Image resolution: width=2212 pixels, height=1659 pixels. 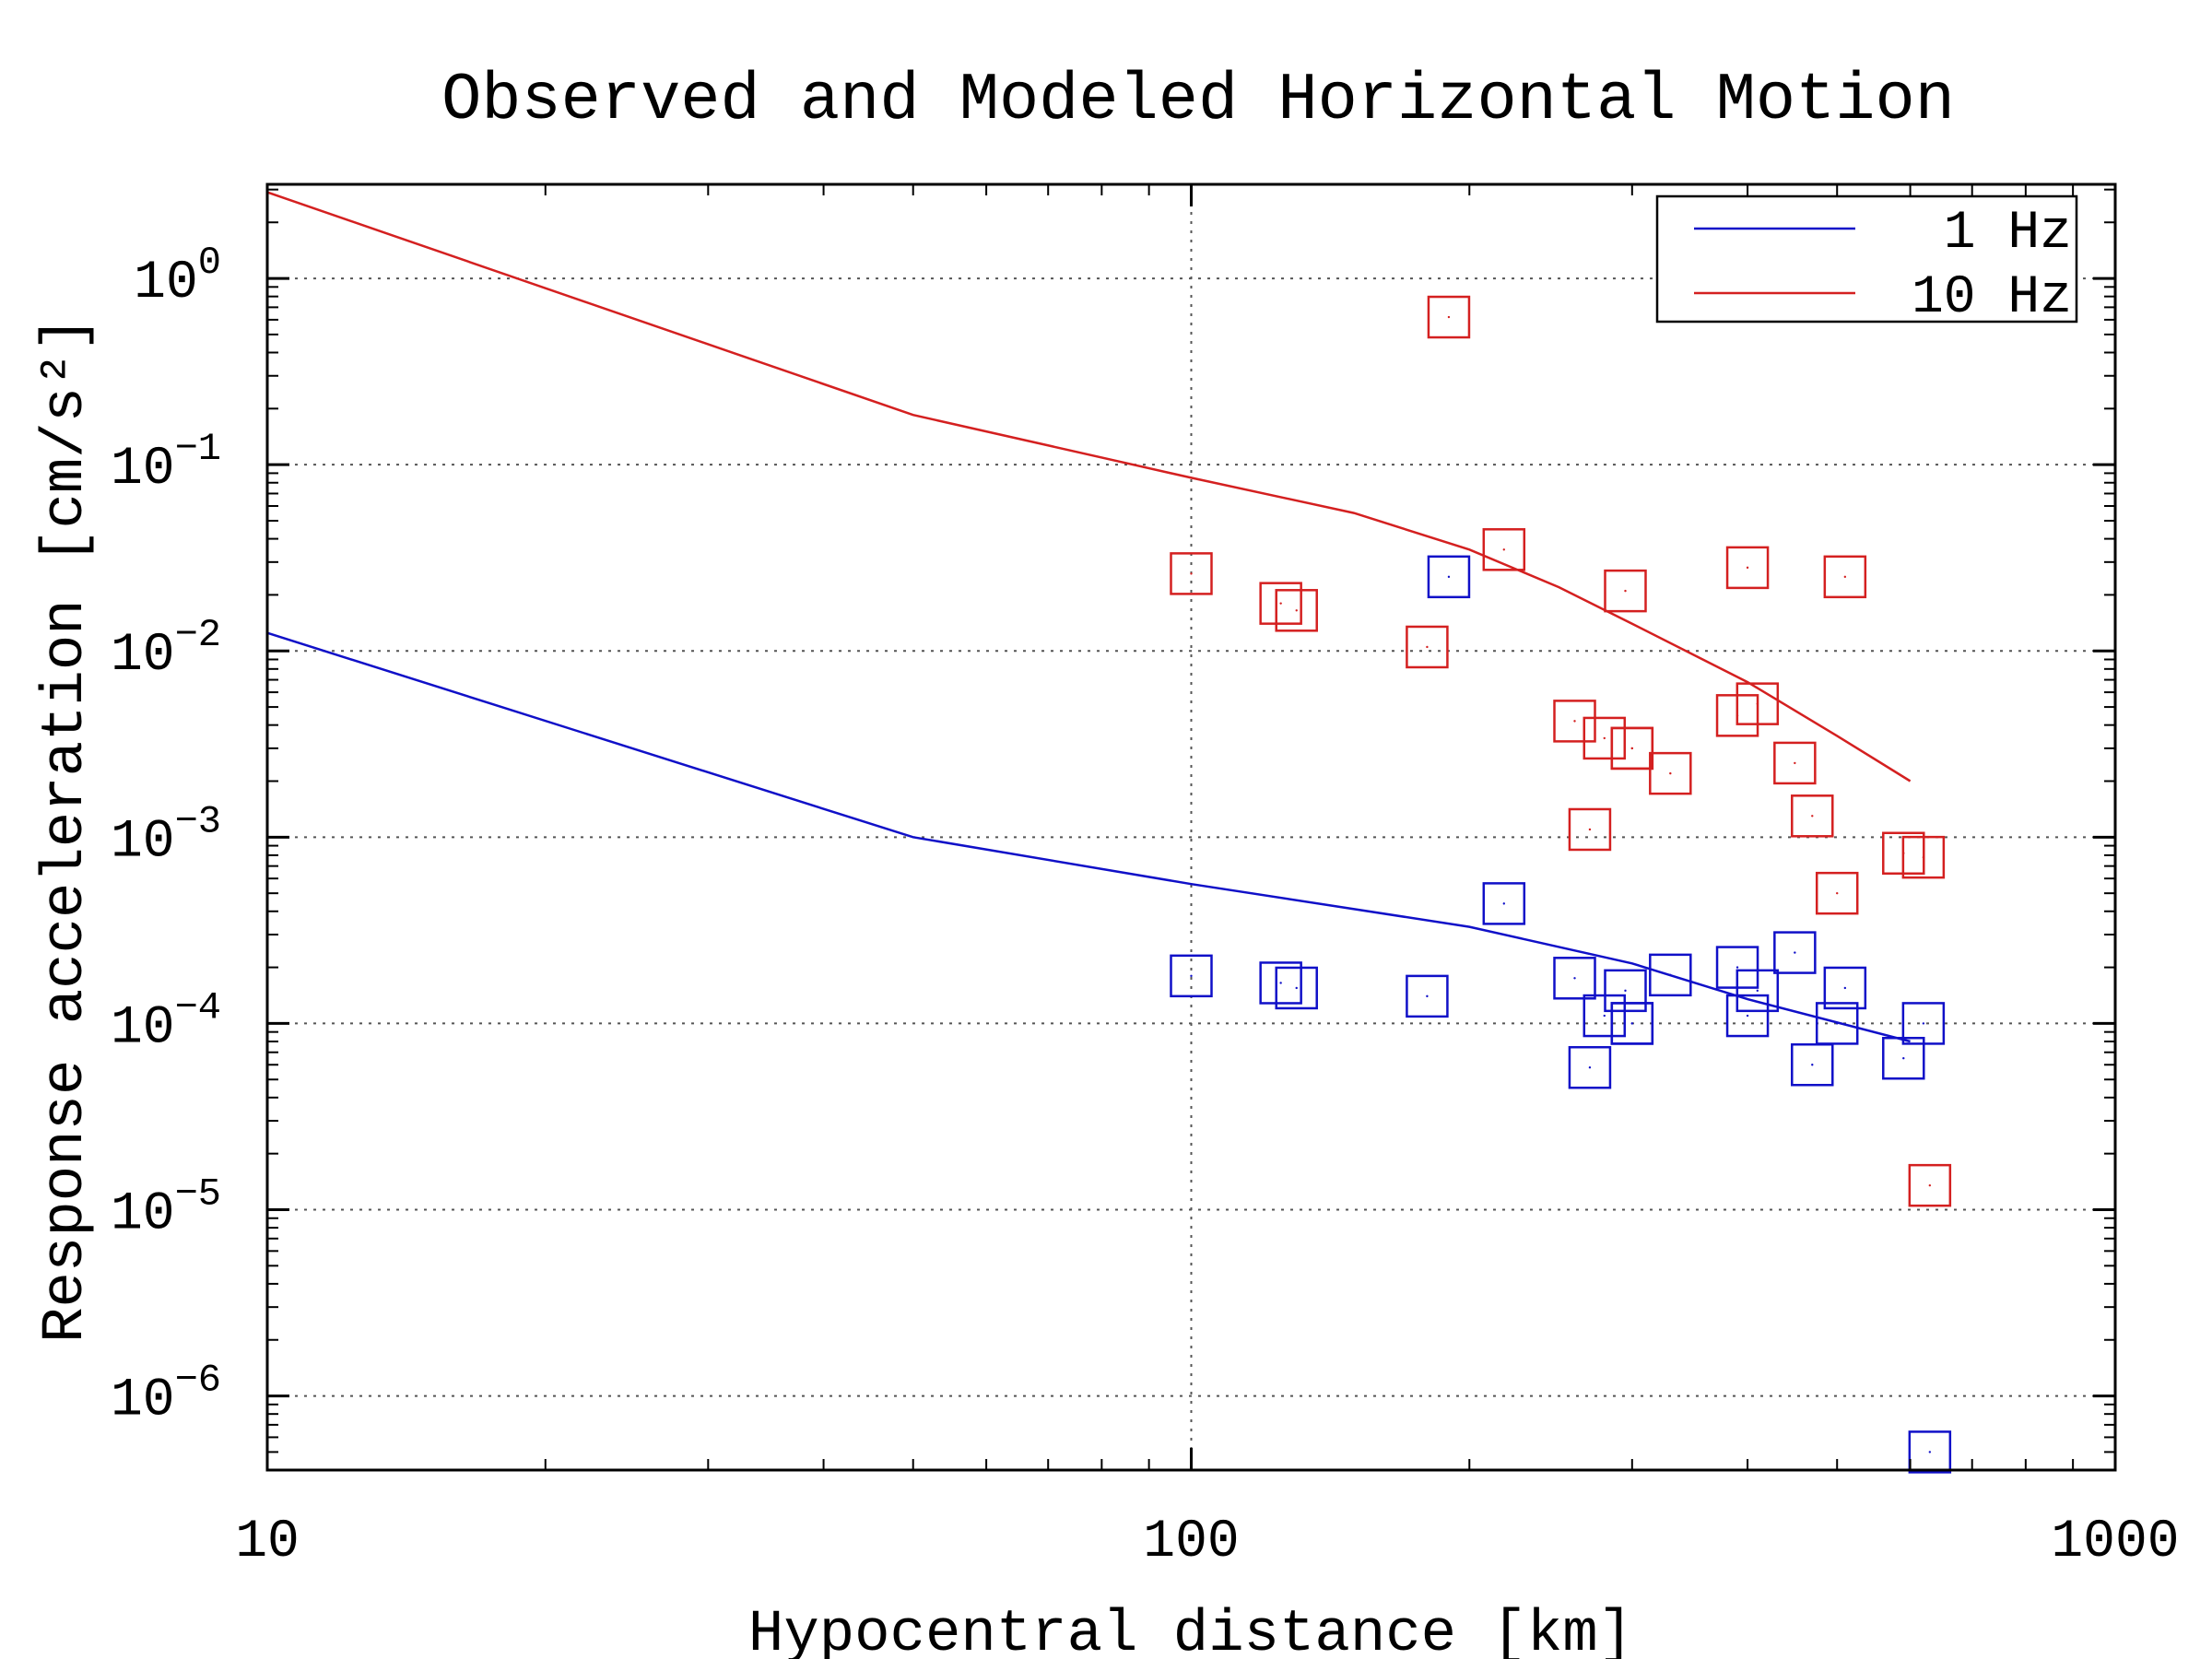 I want to click on x-tick-labels: 10 100 1000, so click(x=1207, y=1542).